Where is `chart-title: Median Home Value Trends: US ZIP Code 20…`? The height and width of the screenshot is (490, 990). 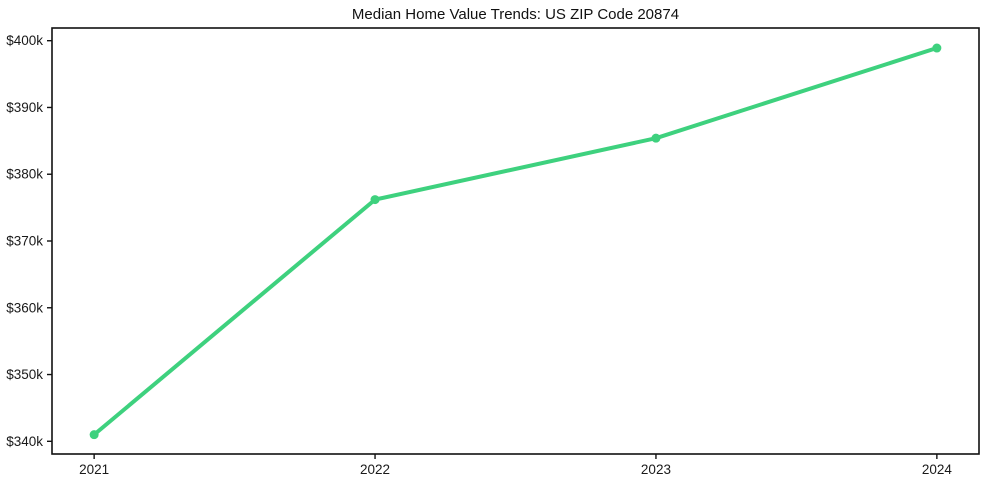
chart-title: Median Home Value Trends: US ZIP Code 20… is located at coordinates (515, 14).